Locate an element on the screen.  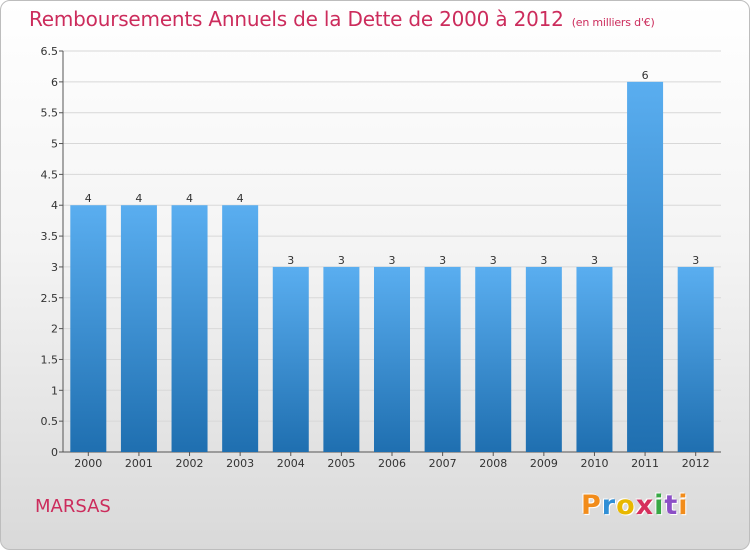
bar-2012 is located at coordinates (695, 359).